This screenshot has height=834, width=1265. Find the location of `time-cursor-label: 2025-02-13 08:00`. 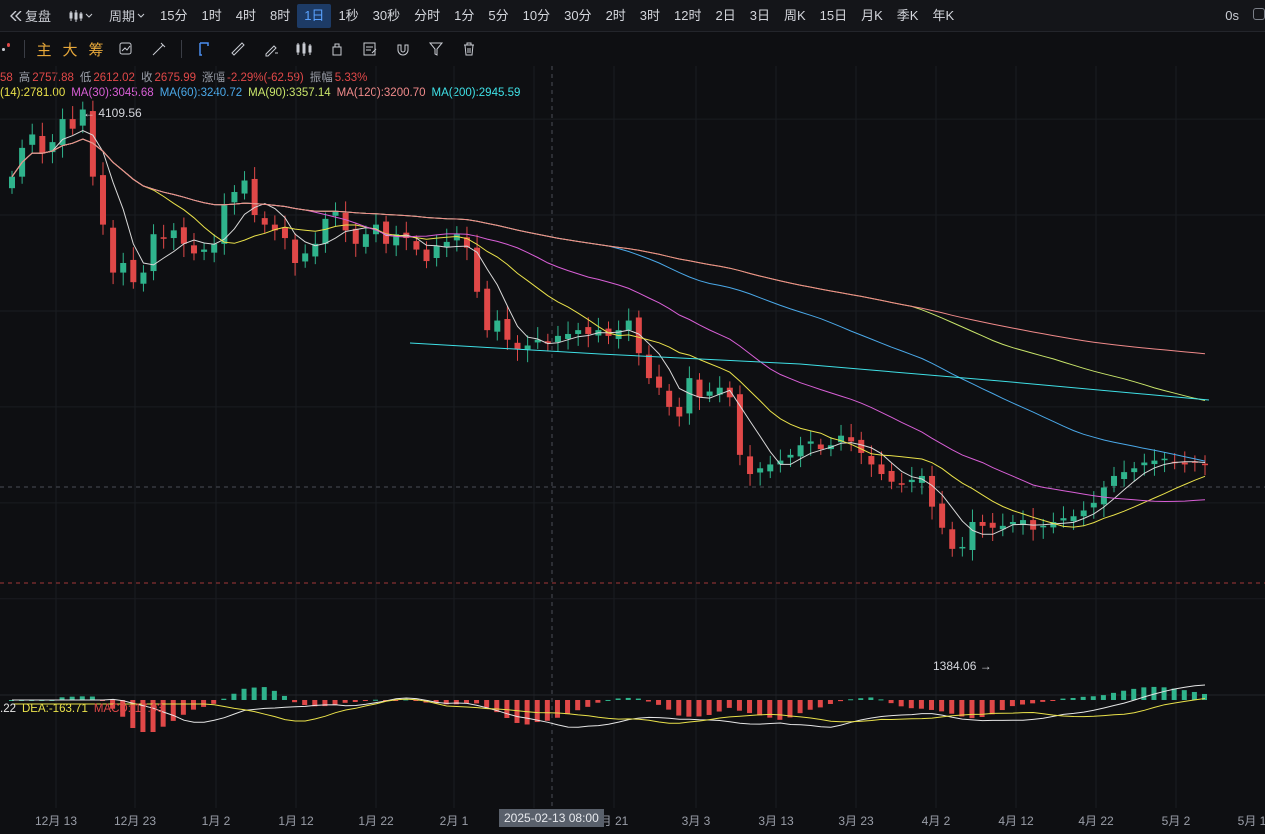

time-cursor-label: 2025-02-13 08:00 is located at coordinates (551, 818).